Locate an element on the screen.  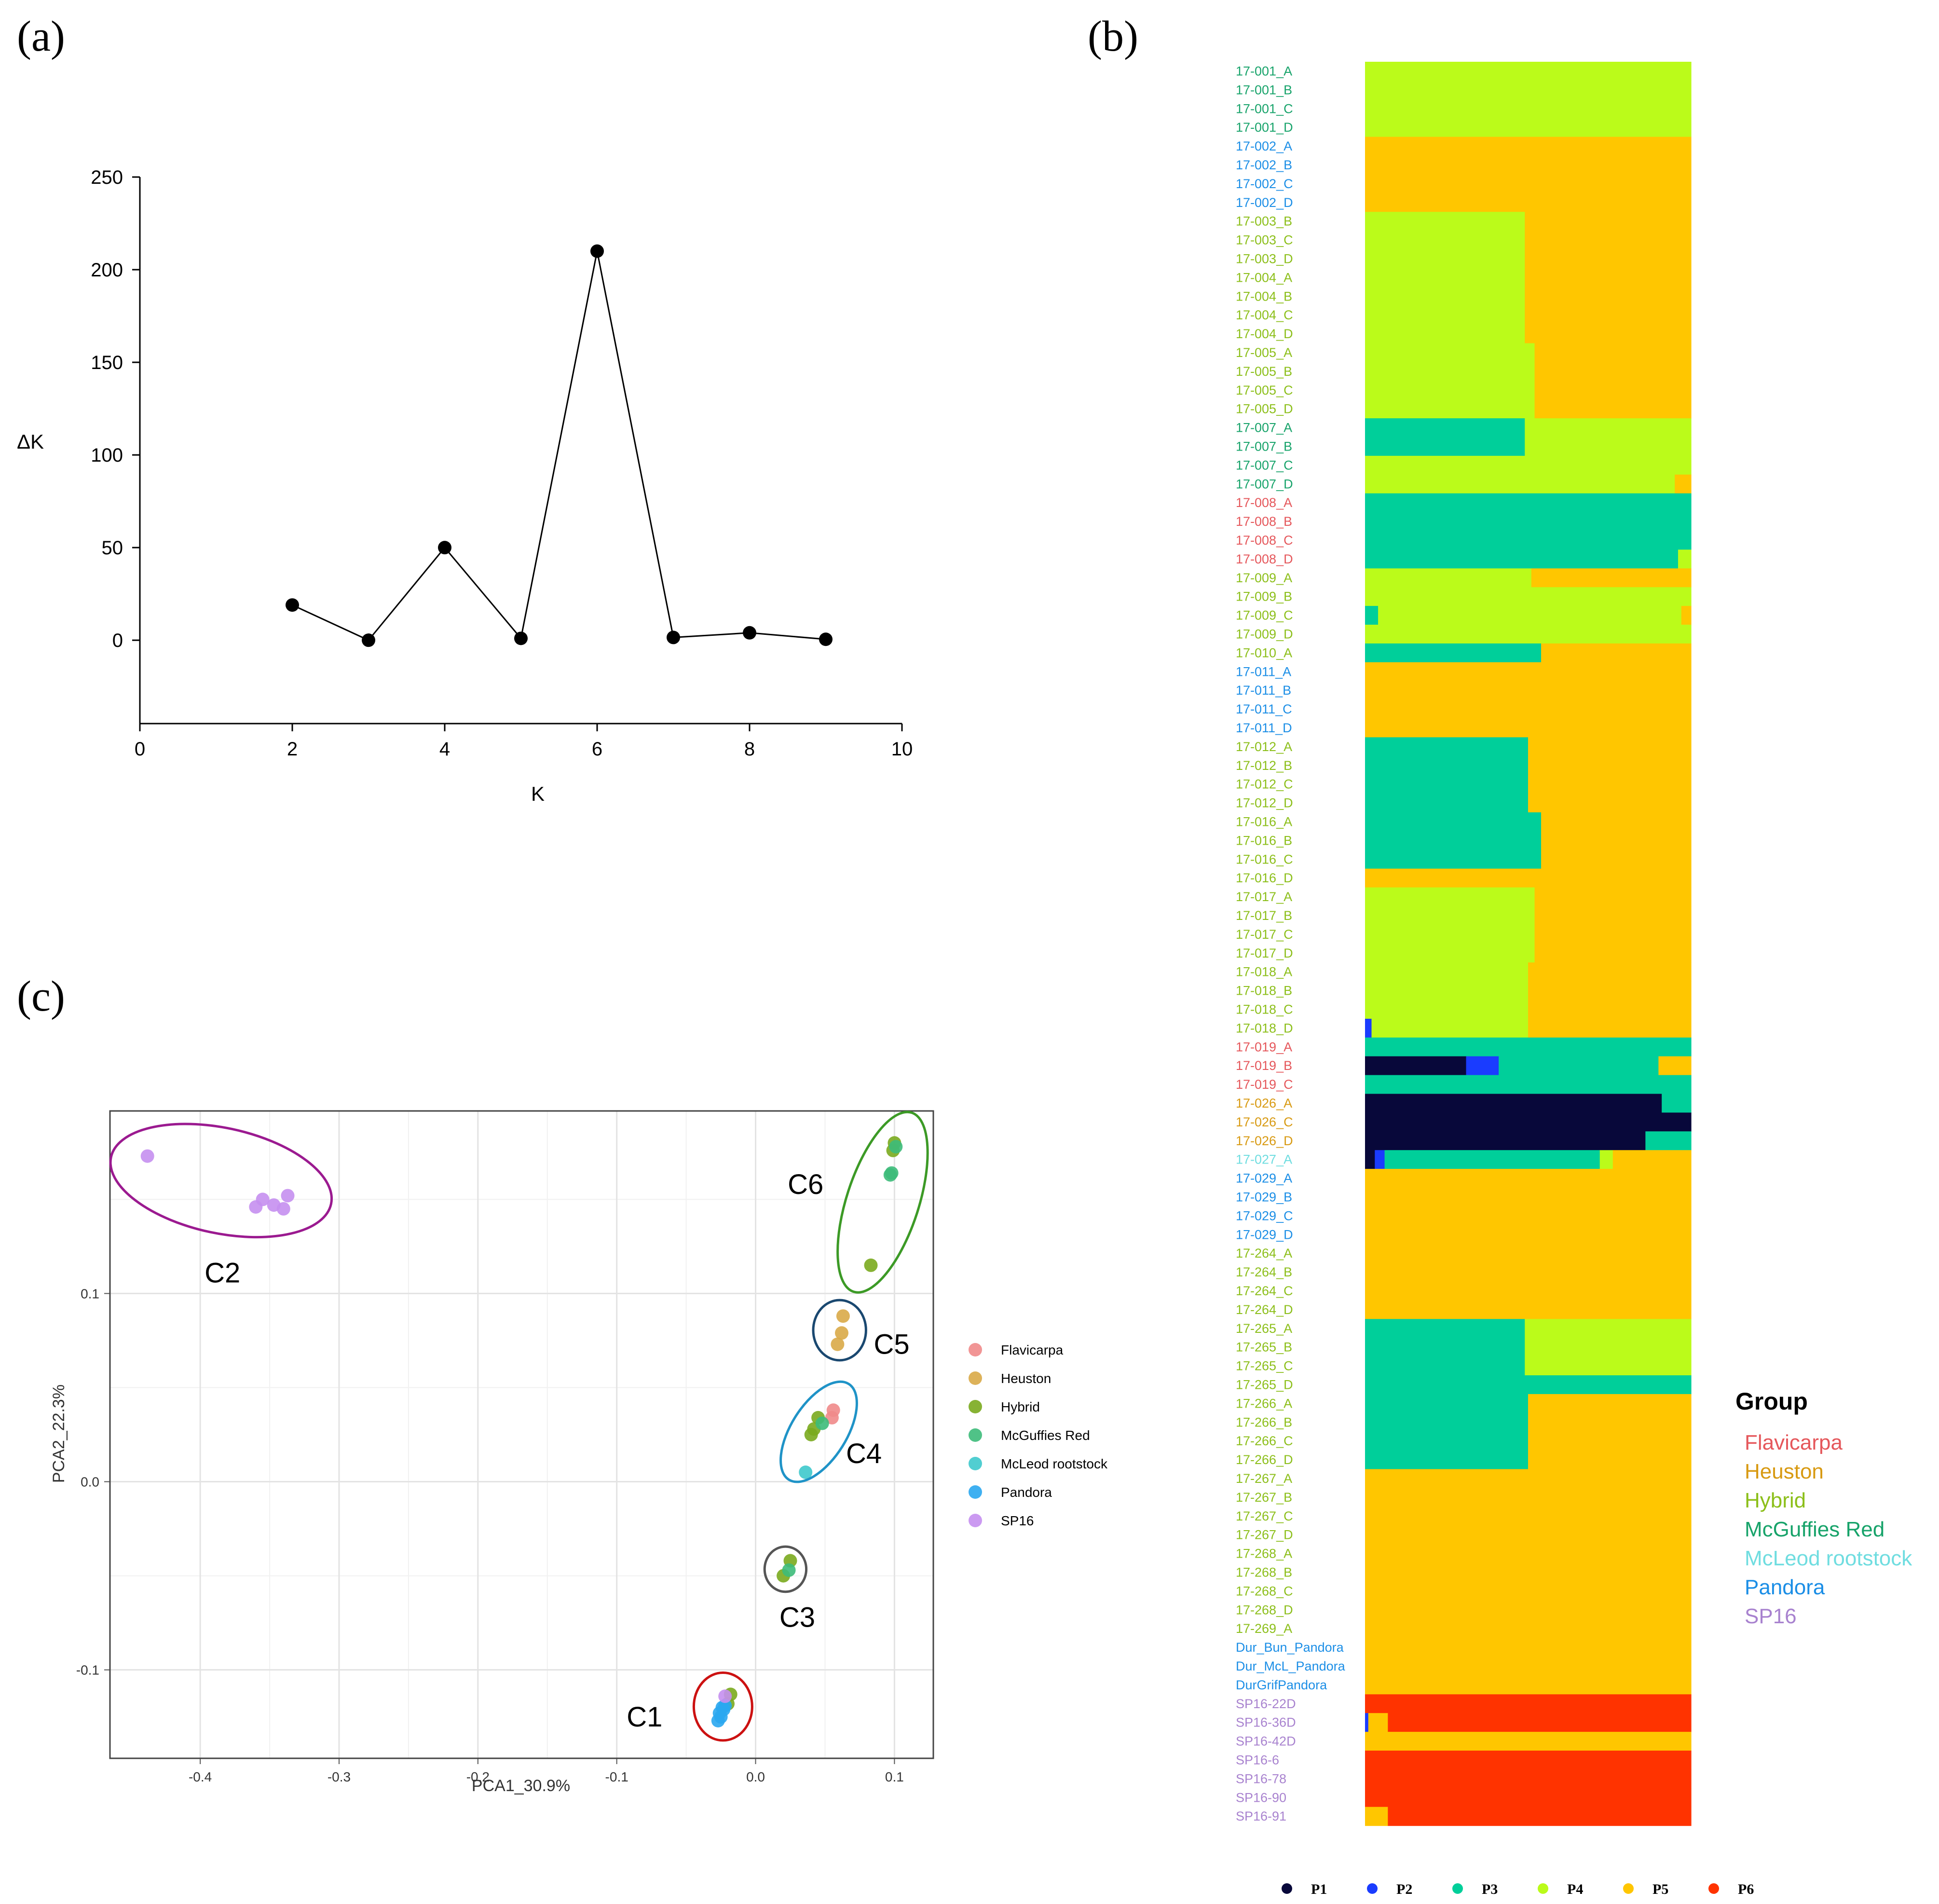
group-legend-item: Flavicarpa is located at coordinates (1794, 1443).